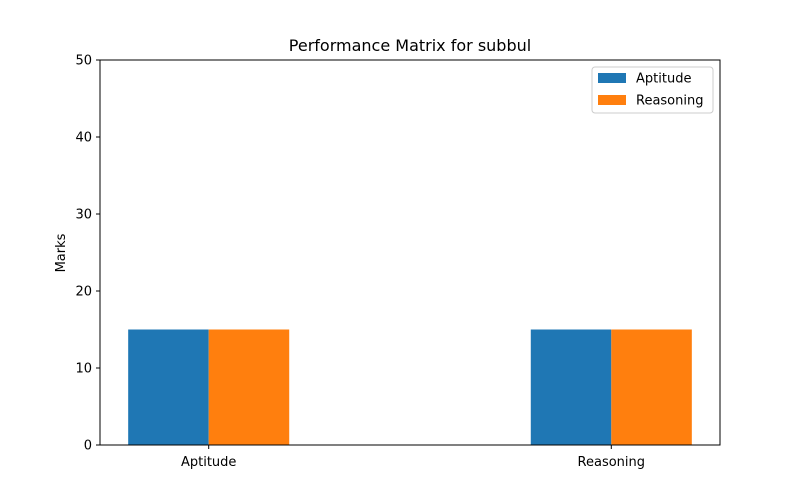 The height and width of the screenshot is (500, 800). Describe the element at coordinates (669, 101) in the screenshot. I see `legend-label-reasoning: Reasoning` at that location.